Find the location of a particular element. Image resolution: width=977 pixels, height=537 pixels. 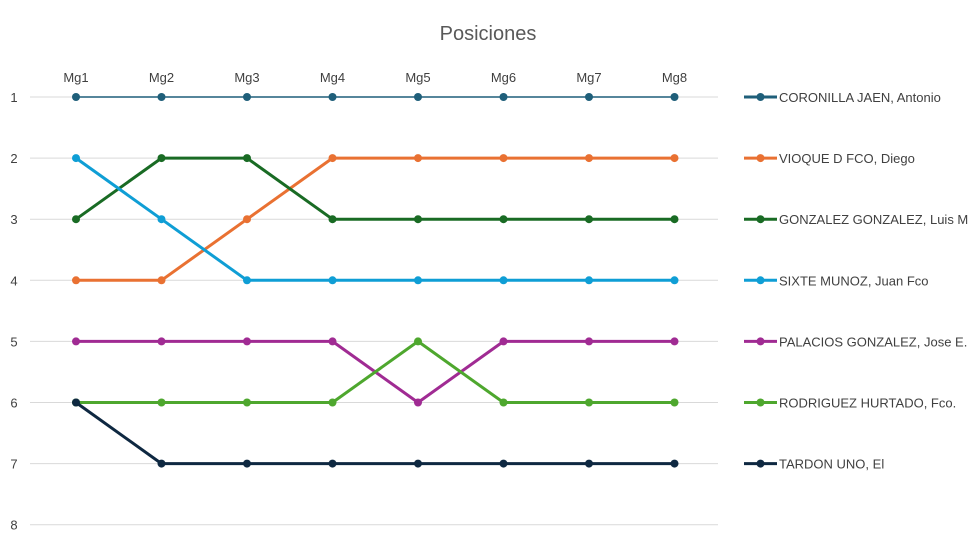

y-tick-label: 7 is located at coordinates (13, 464).